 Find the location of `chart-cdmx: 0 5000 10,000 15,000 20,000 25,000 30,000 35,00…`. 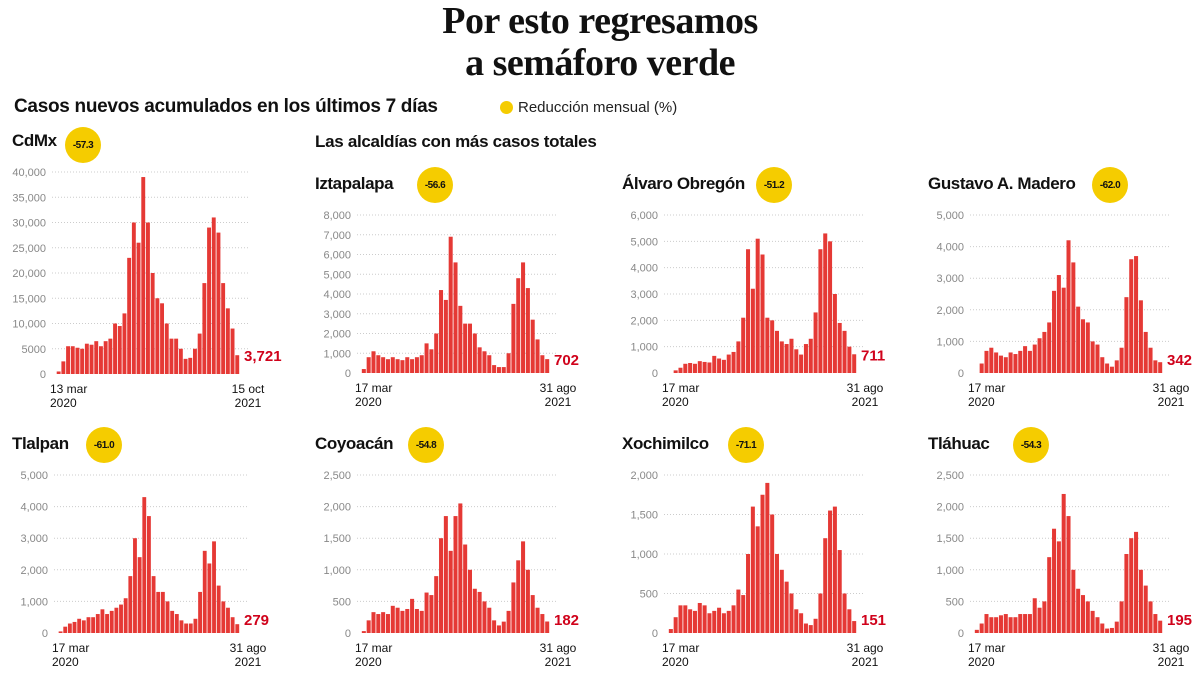

chart-cdmx: 0 5000 10,000 15,000 20,000 25,000 30,000 35,00… is located at coordinates (146, 288).